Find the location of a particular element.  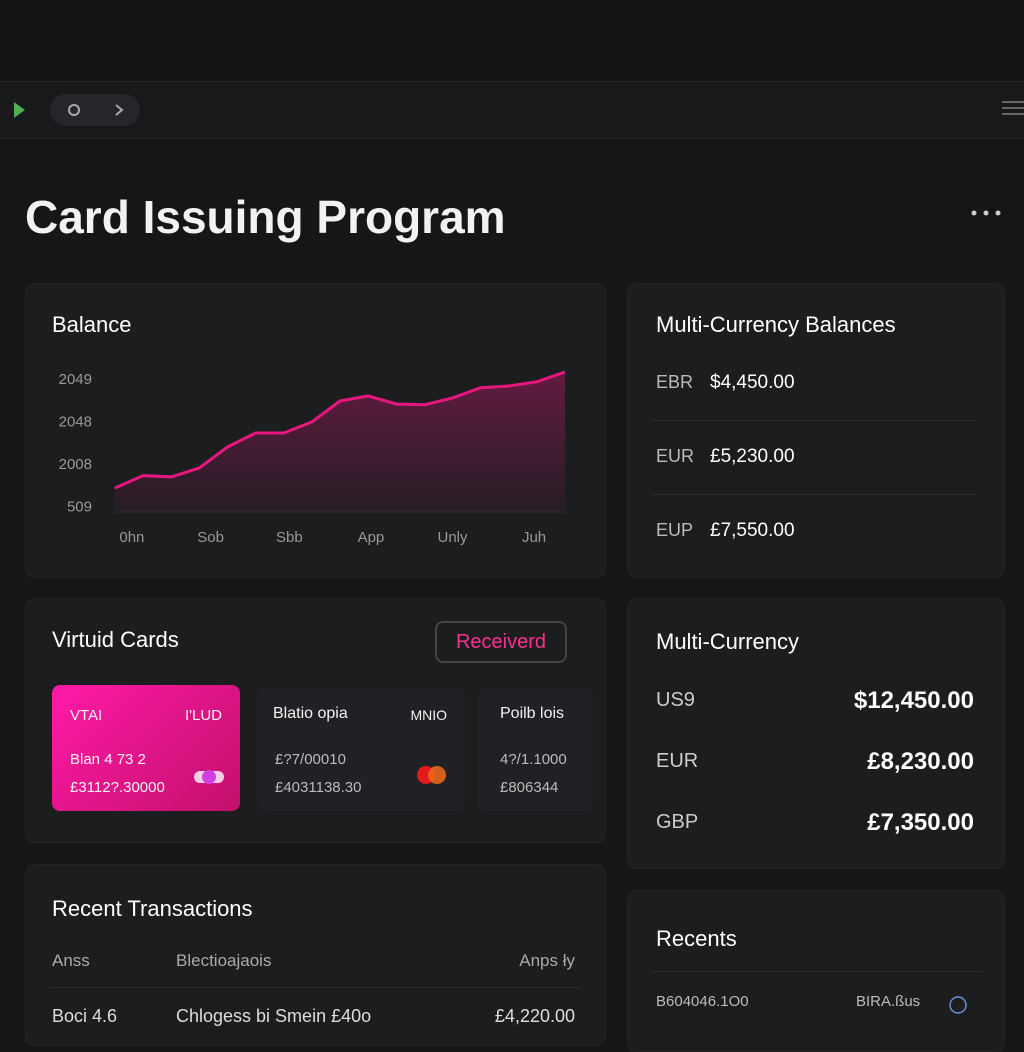

card-line: Blan 4 73 2 is located at coordinates (108, 759).